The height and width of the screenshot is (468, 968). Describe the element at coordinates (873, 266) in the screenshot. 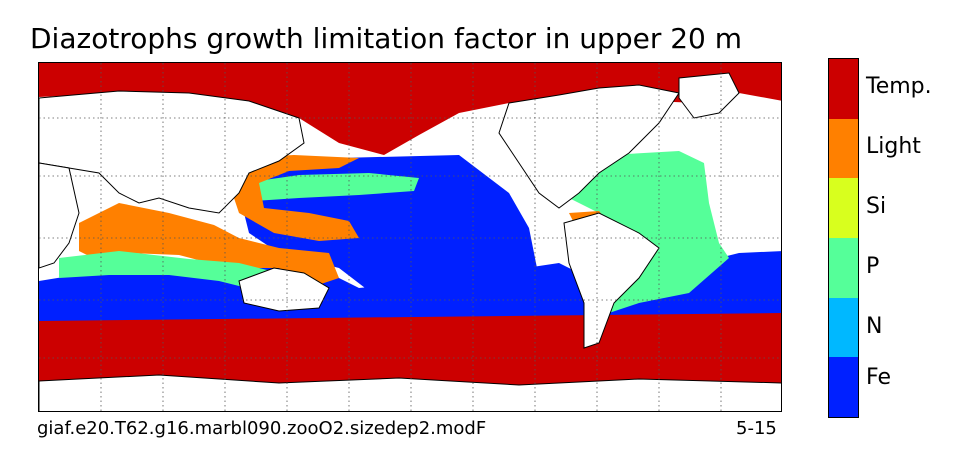

I see `legend-label-p: P` at that location.